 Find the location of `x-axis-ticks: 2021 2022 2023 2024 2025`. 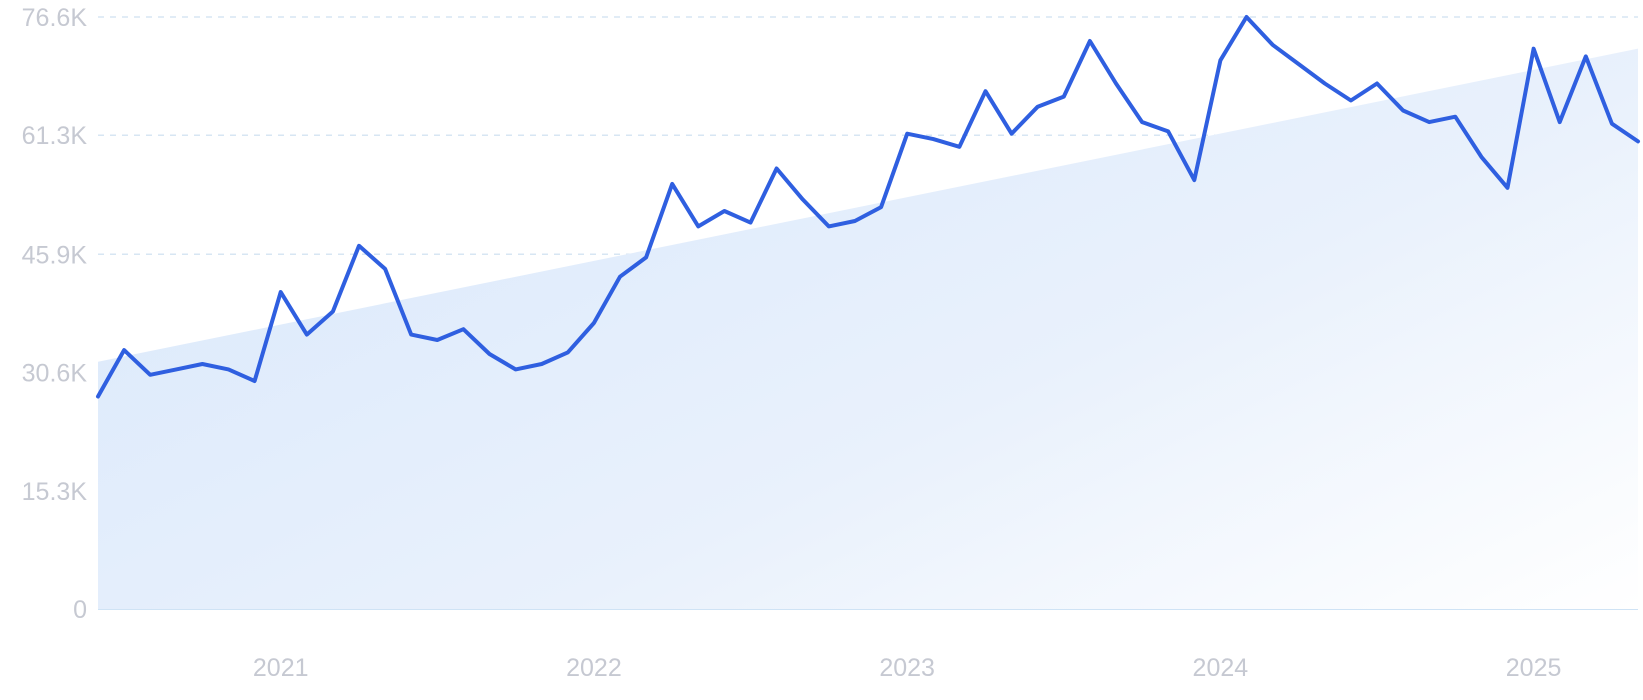

x-axis-ticks: 2021 2022 2023 2024 2025 is located at coordinates (907, 668).